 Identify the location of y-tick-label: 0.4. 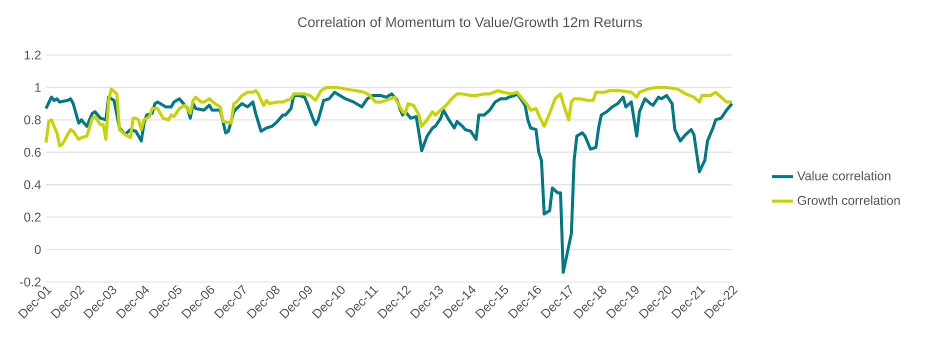
(32, 185).